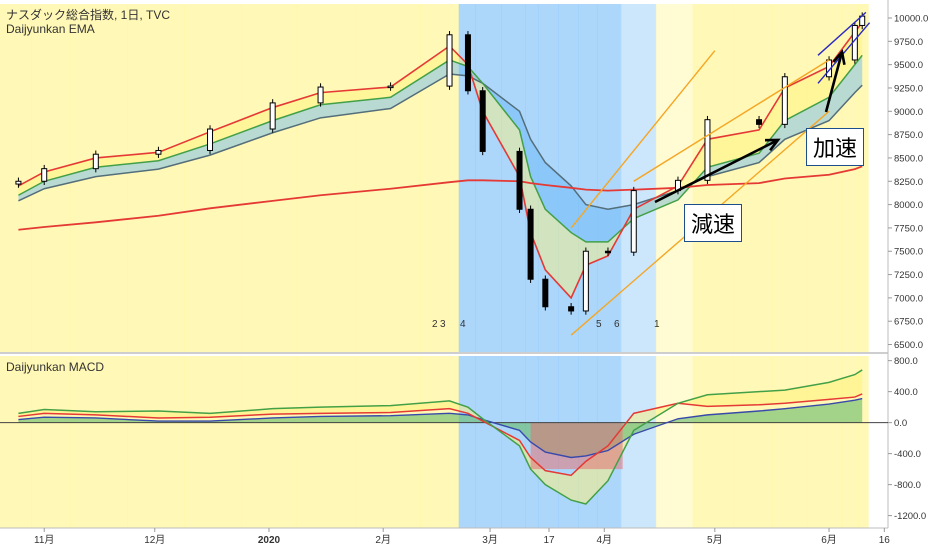 The height and width of the screenshot is (550, 932). I want to click on time-tick-label: 2月, so click(383, 540).